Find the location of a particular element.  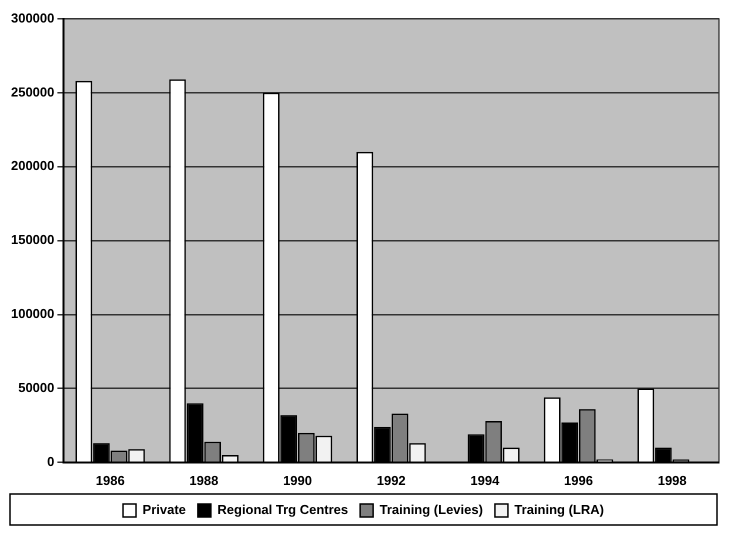

legend-label: Training (LRA) is located at coordinates (559, 510).